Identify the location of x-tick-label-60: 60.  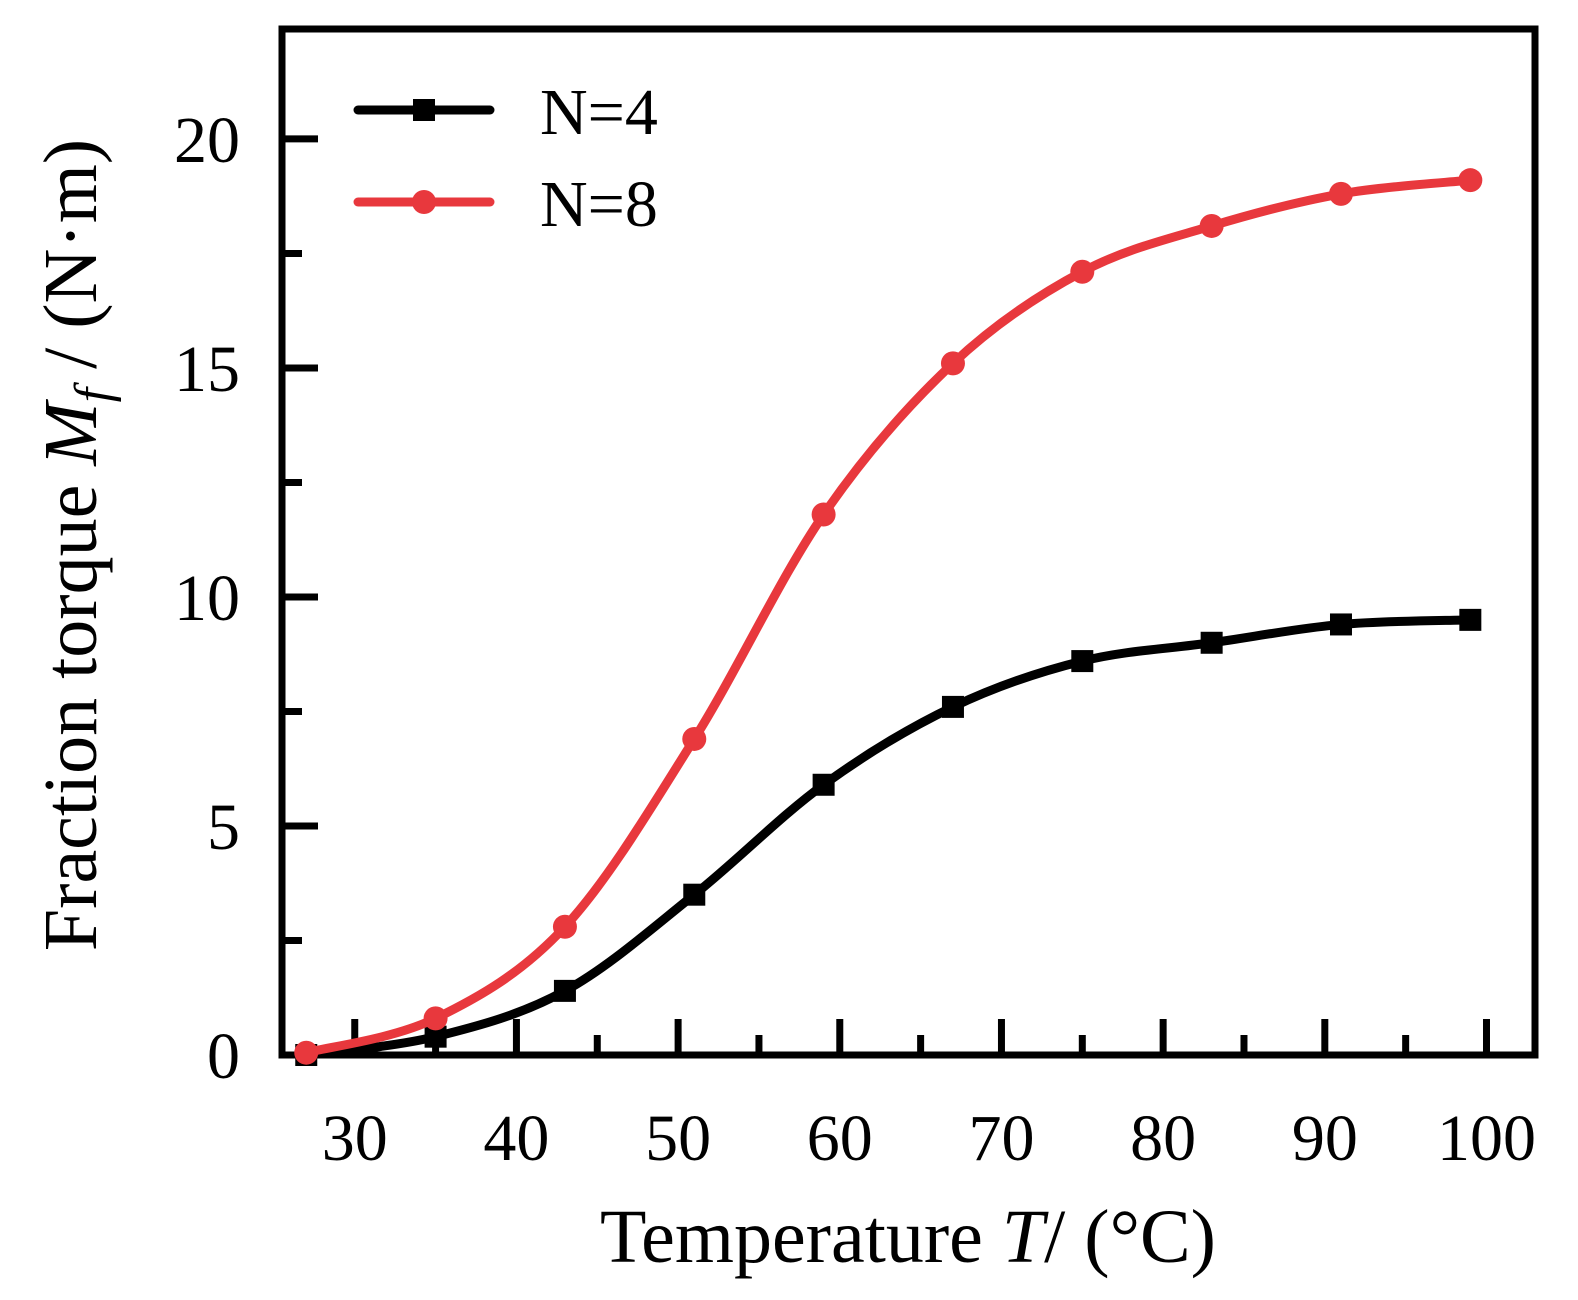
(840, 1138).